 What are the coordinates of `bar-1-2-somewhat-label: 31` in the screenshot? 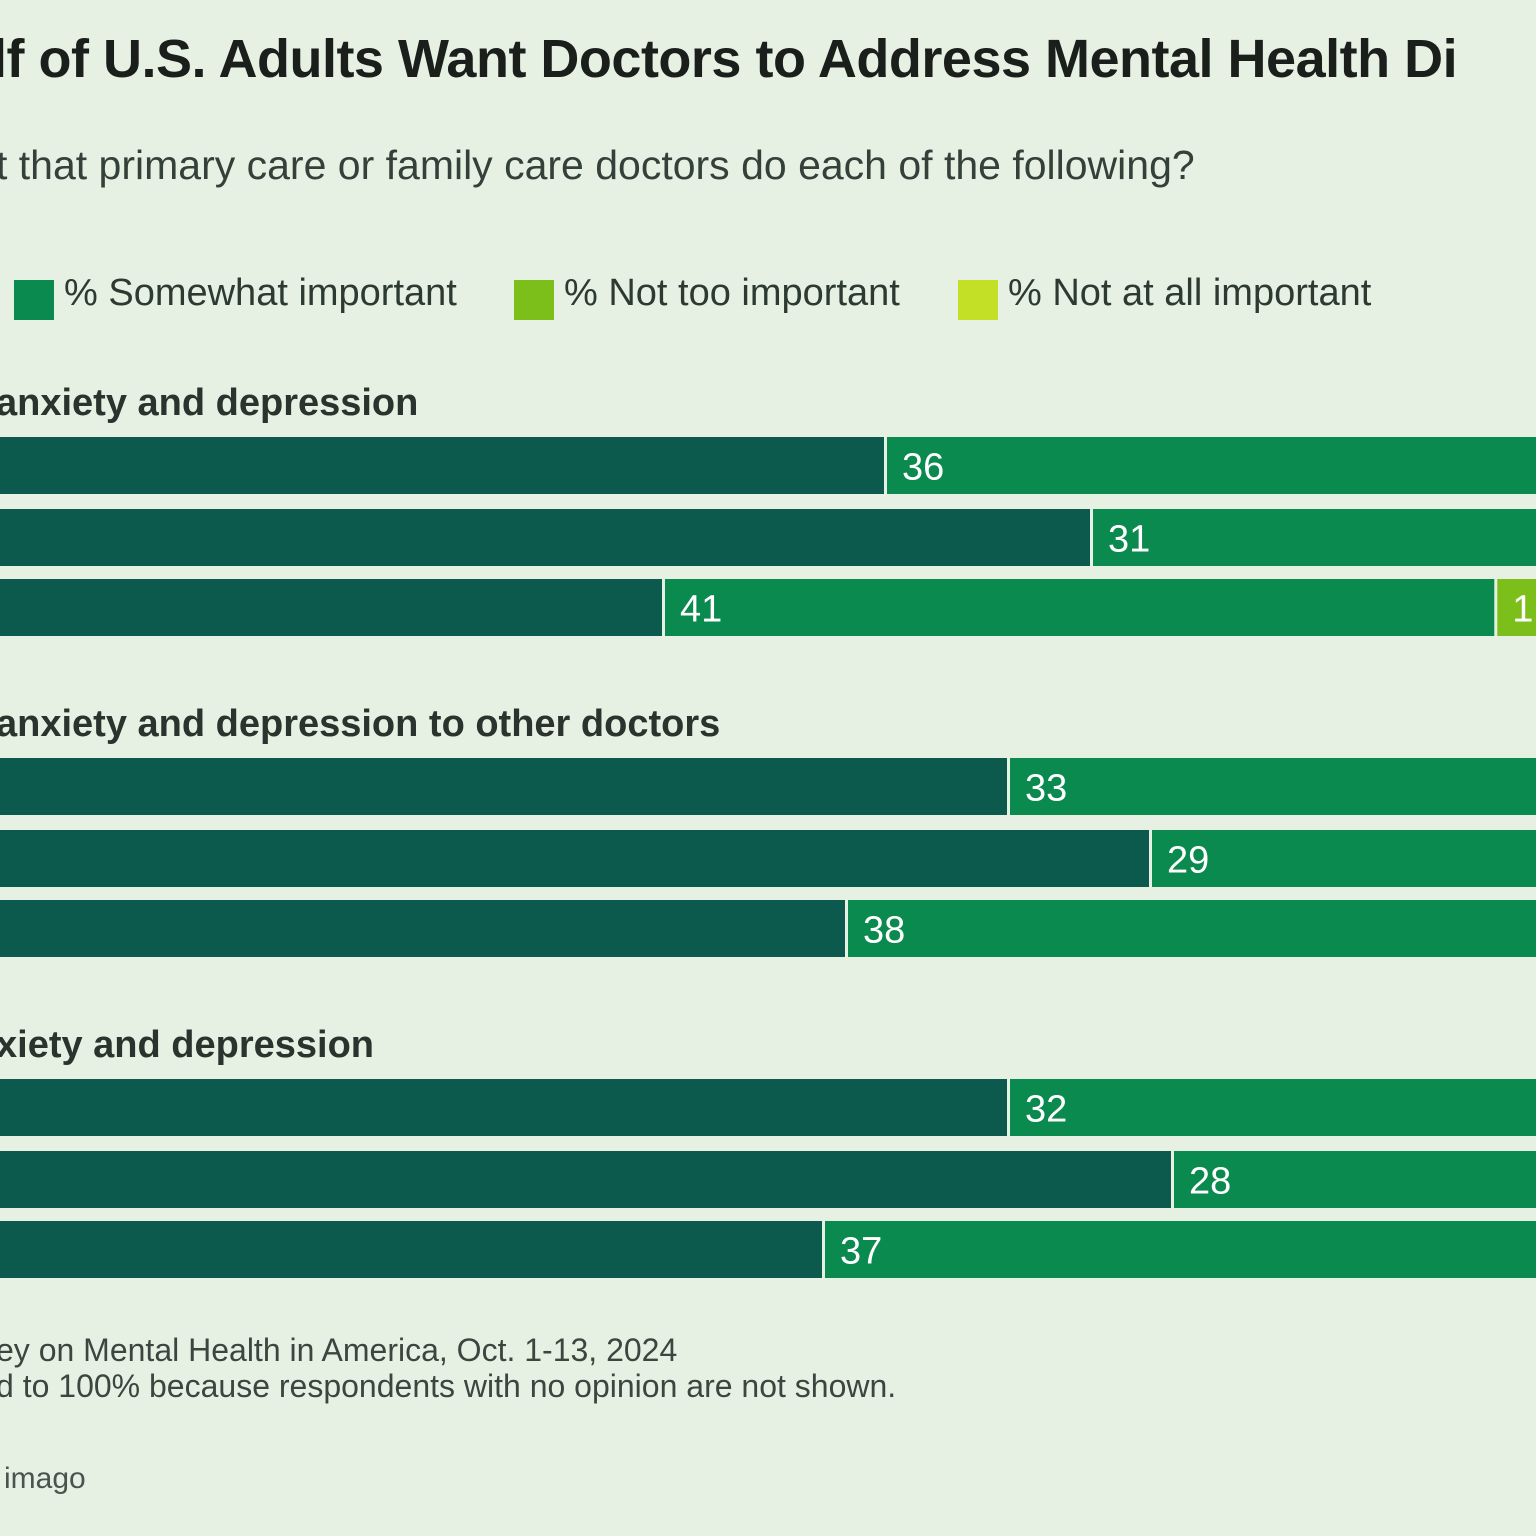 It's located at (1129, 540).